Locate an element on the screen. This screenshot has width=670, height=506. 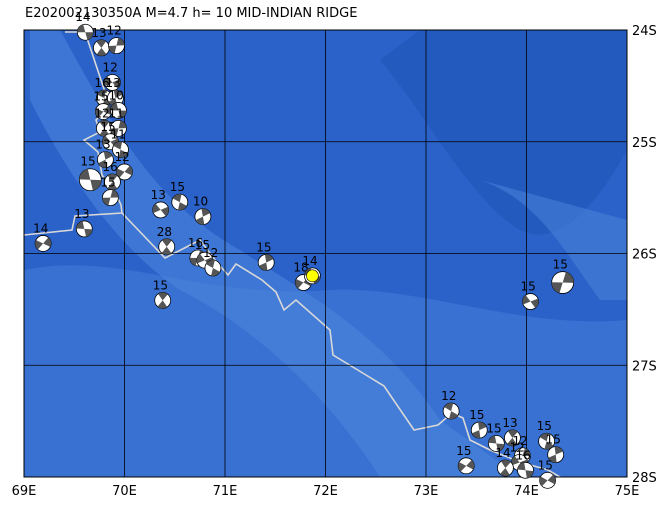
x-tick-label: 72E is located at coordinates (325, 491).